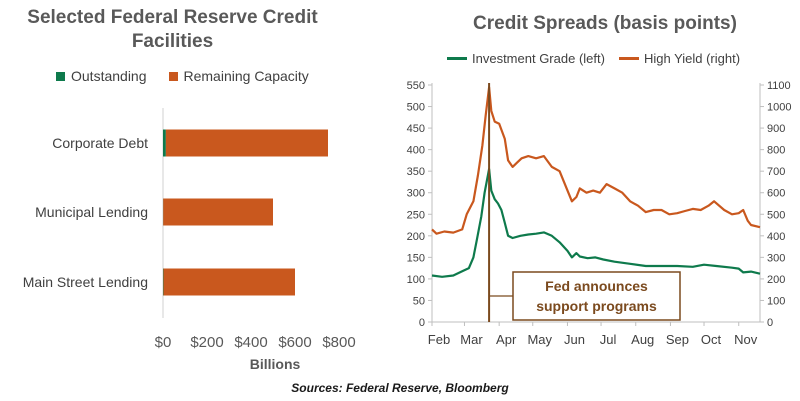 This screenshot has height=401, width=800. I want to click on legend-ig-label: Investment Grade (left), so click(538, 58).